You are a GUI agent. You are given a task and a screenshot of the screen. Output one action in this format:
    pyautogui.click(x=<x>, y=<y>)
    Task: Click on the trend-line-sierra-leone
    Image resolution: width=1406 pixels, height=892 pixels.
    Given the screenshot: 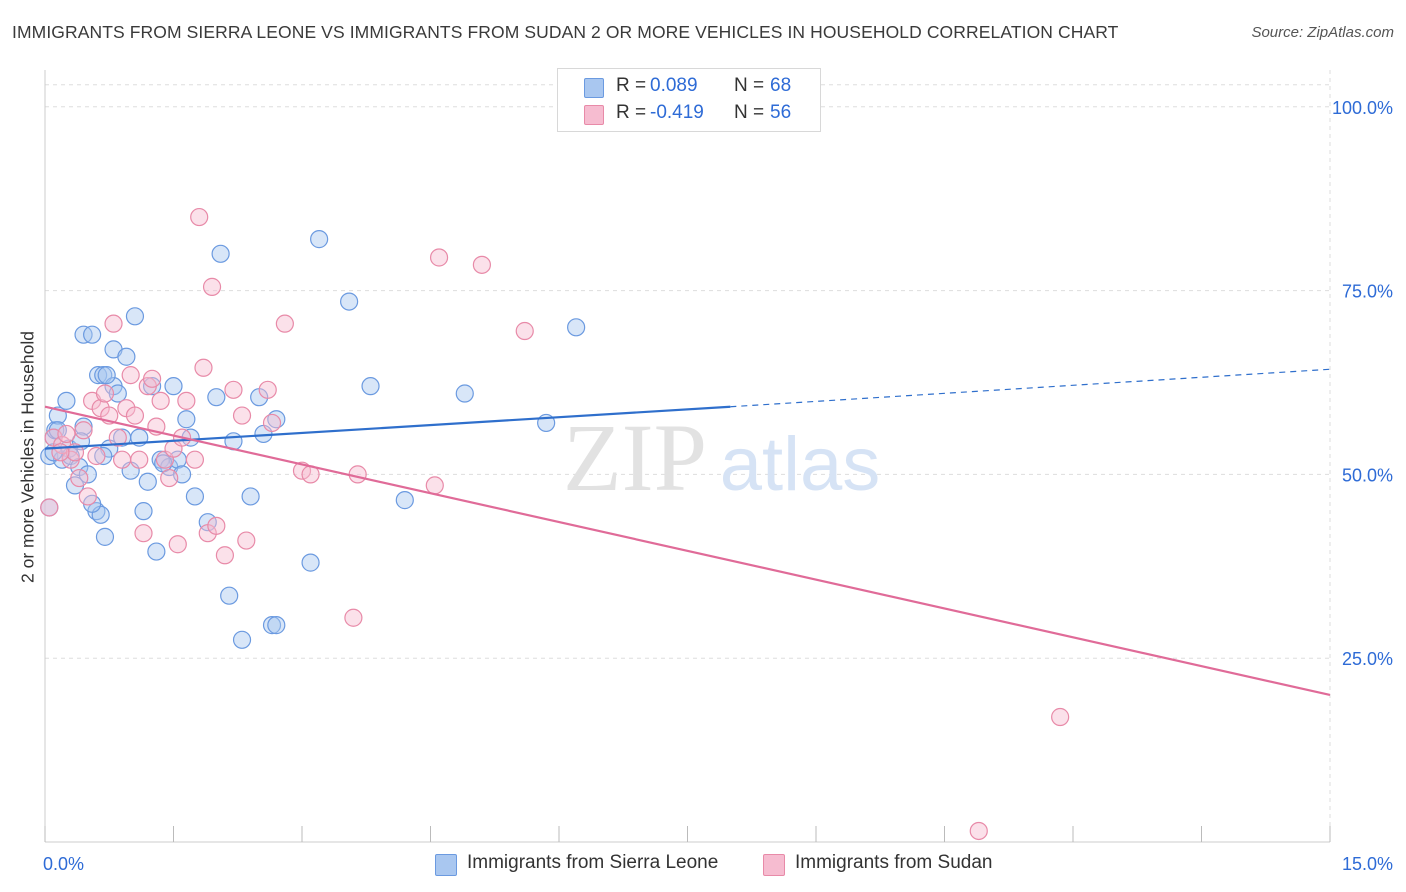 What is the action you would take?
    pyautogui.click(x=387, y=427)
    